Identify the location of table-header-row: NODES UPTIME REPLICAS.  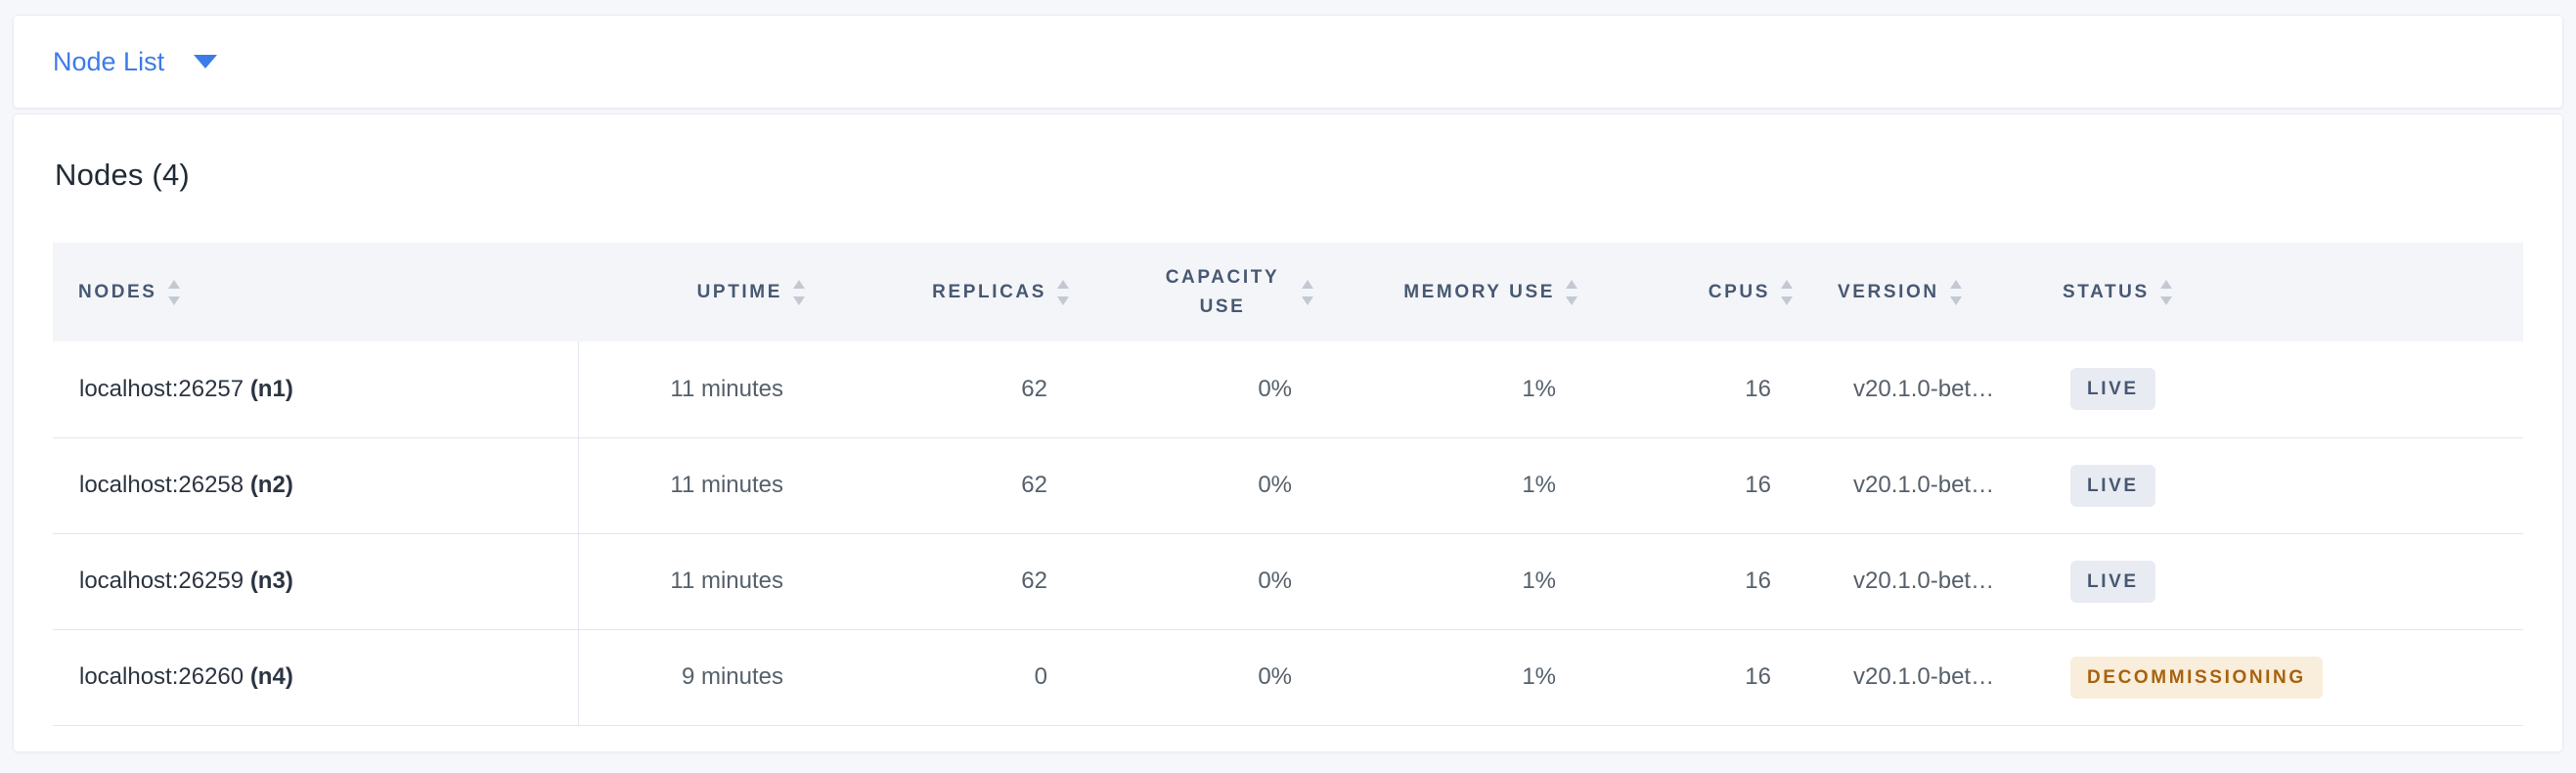
(1288, 292).